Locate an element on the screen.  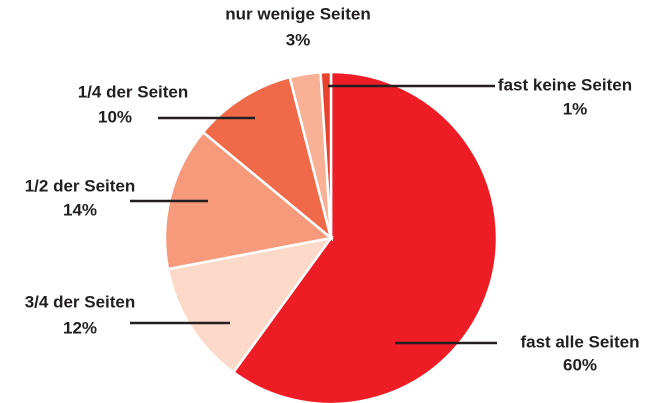
slice-label: fast keine Seiten is located at coordinates (565, 84).